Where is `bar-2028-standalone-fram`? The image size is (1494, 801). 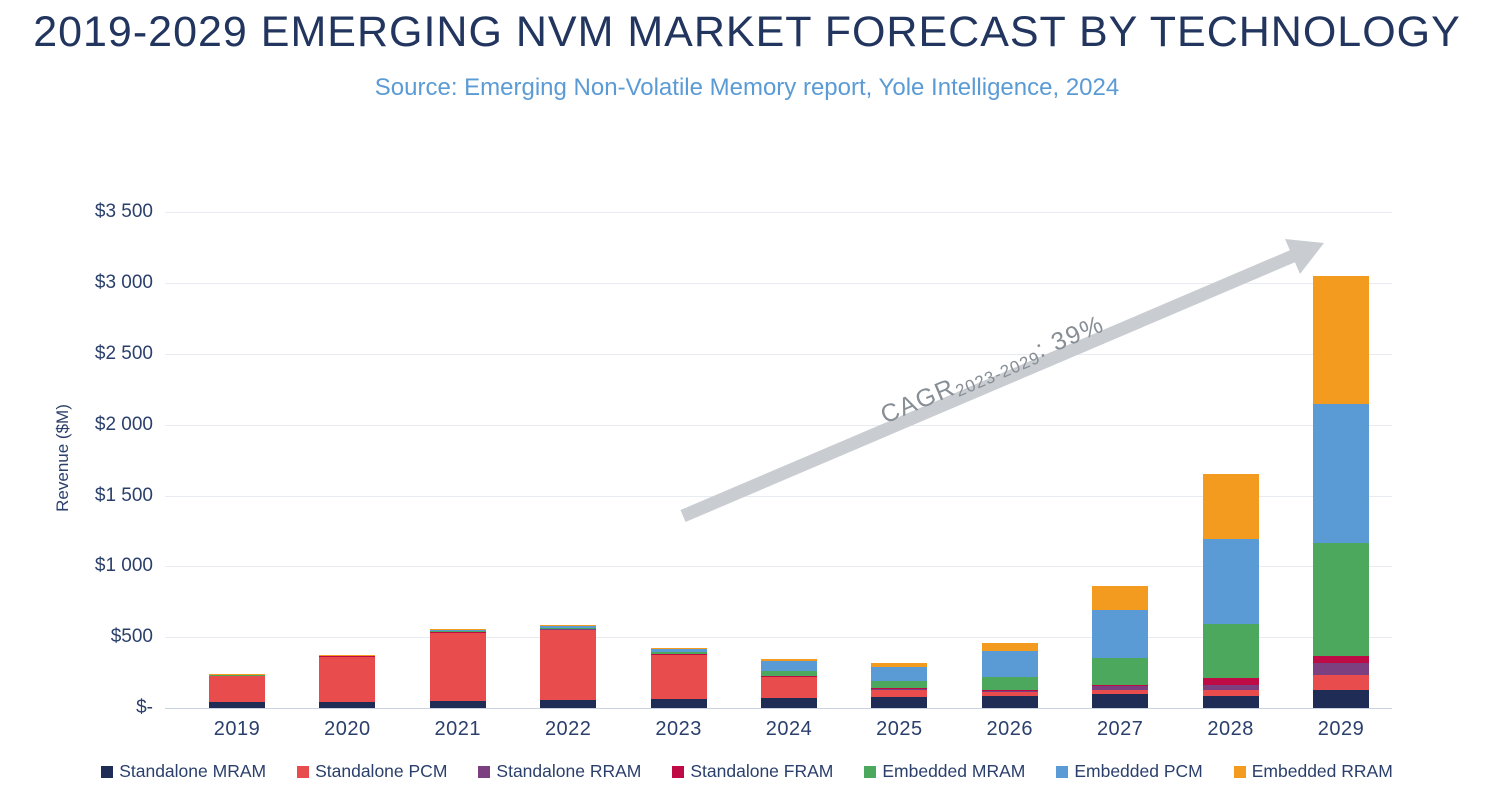 bar-2028-standalone-fram is located at coordinates (1230, 682).